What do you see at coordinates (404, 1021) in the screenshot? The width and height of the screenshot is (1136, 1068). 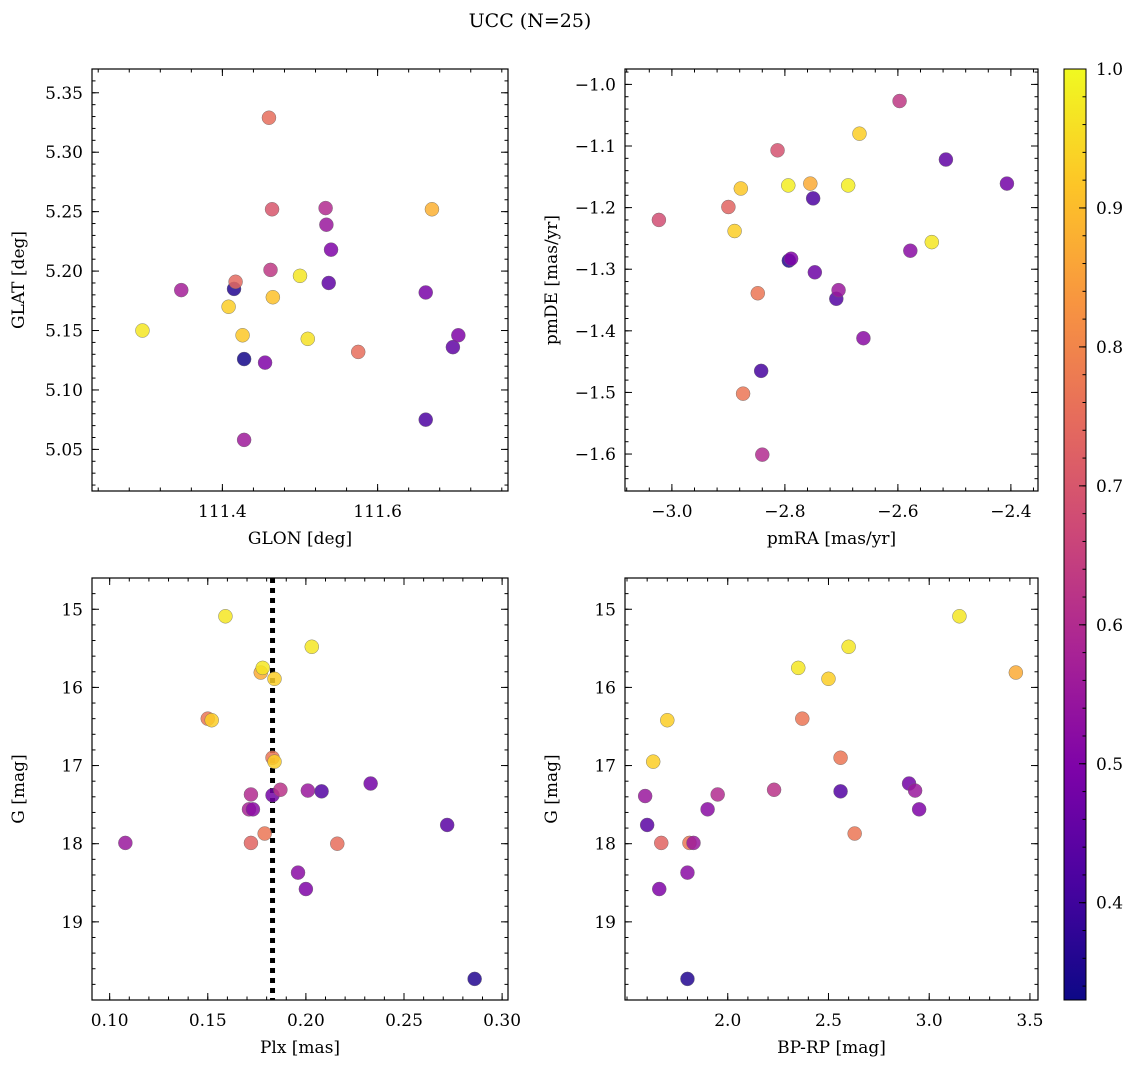 I see `x-tick-label: 0.25` at bounding box center [404, 1021].